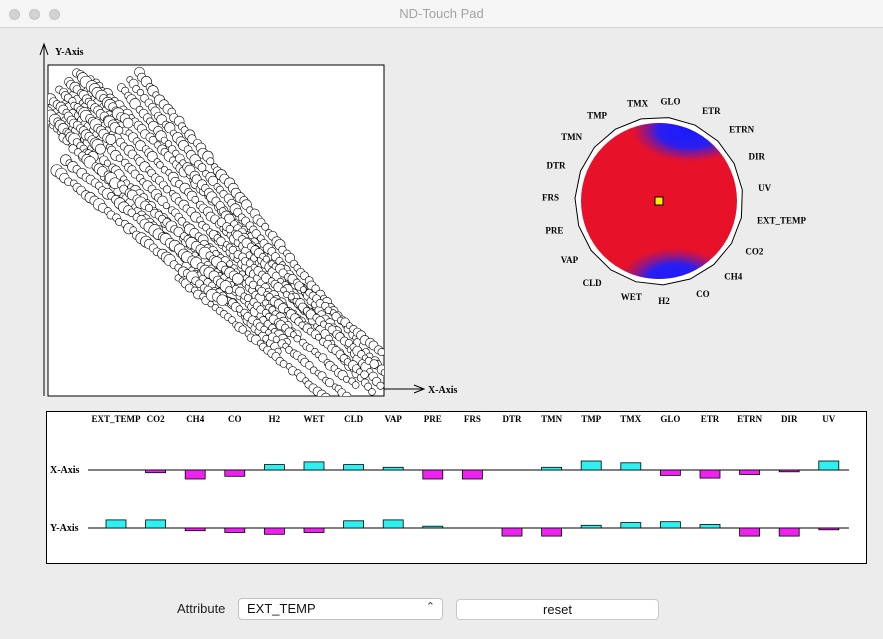 The image size is (883, 639). I want to click on column-label-cld: CLD, so click(354, 419).